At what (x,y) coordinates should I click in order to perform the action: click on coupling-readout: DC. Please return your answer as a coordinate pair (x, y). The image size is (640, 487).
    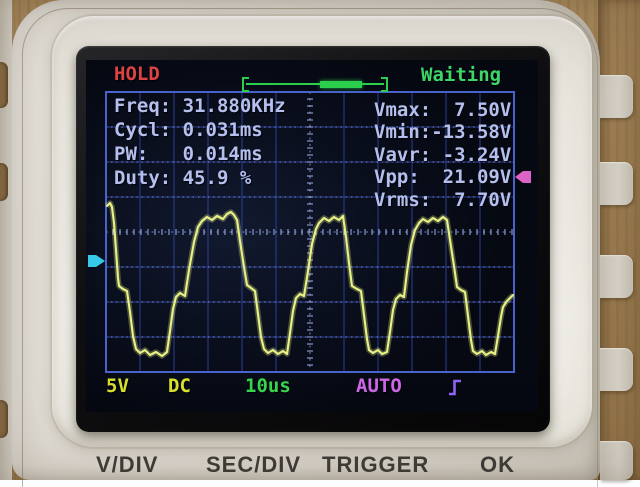
    Looking at the image, I should click on (179, 386).